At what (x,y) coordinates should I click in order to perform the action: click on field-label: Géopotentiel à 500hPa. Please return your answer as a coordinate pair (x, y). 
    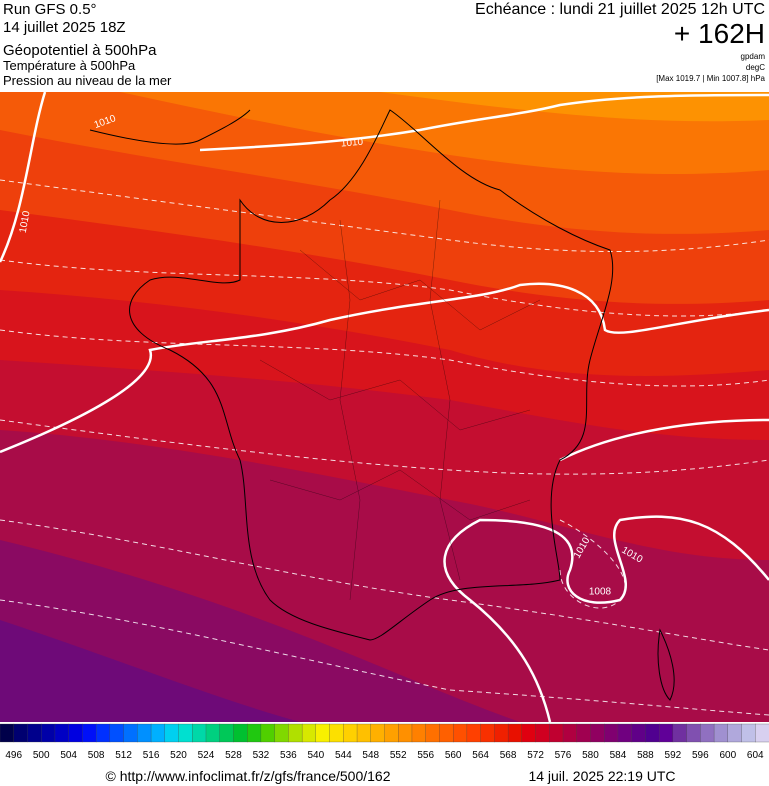
    Looking at the image, I should click on (80, 50).